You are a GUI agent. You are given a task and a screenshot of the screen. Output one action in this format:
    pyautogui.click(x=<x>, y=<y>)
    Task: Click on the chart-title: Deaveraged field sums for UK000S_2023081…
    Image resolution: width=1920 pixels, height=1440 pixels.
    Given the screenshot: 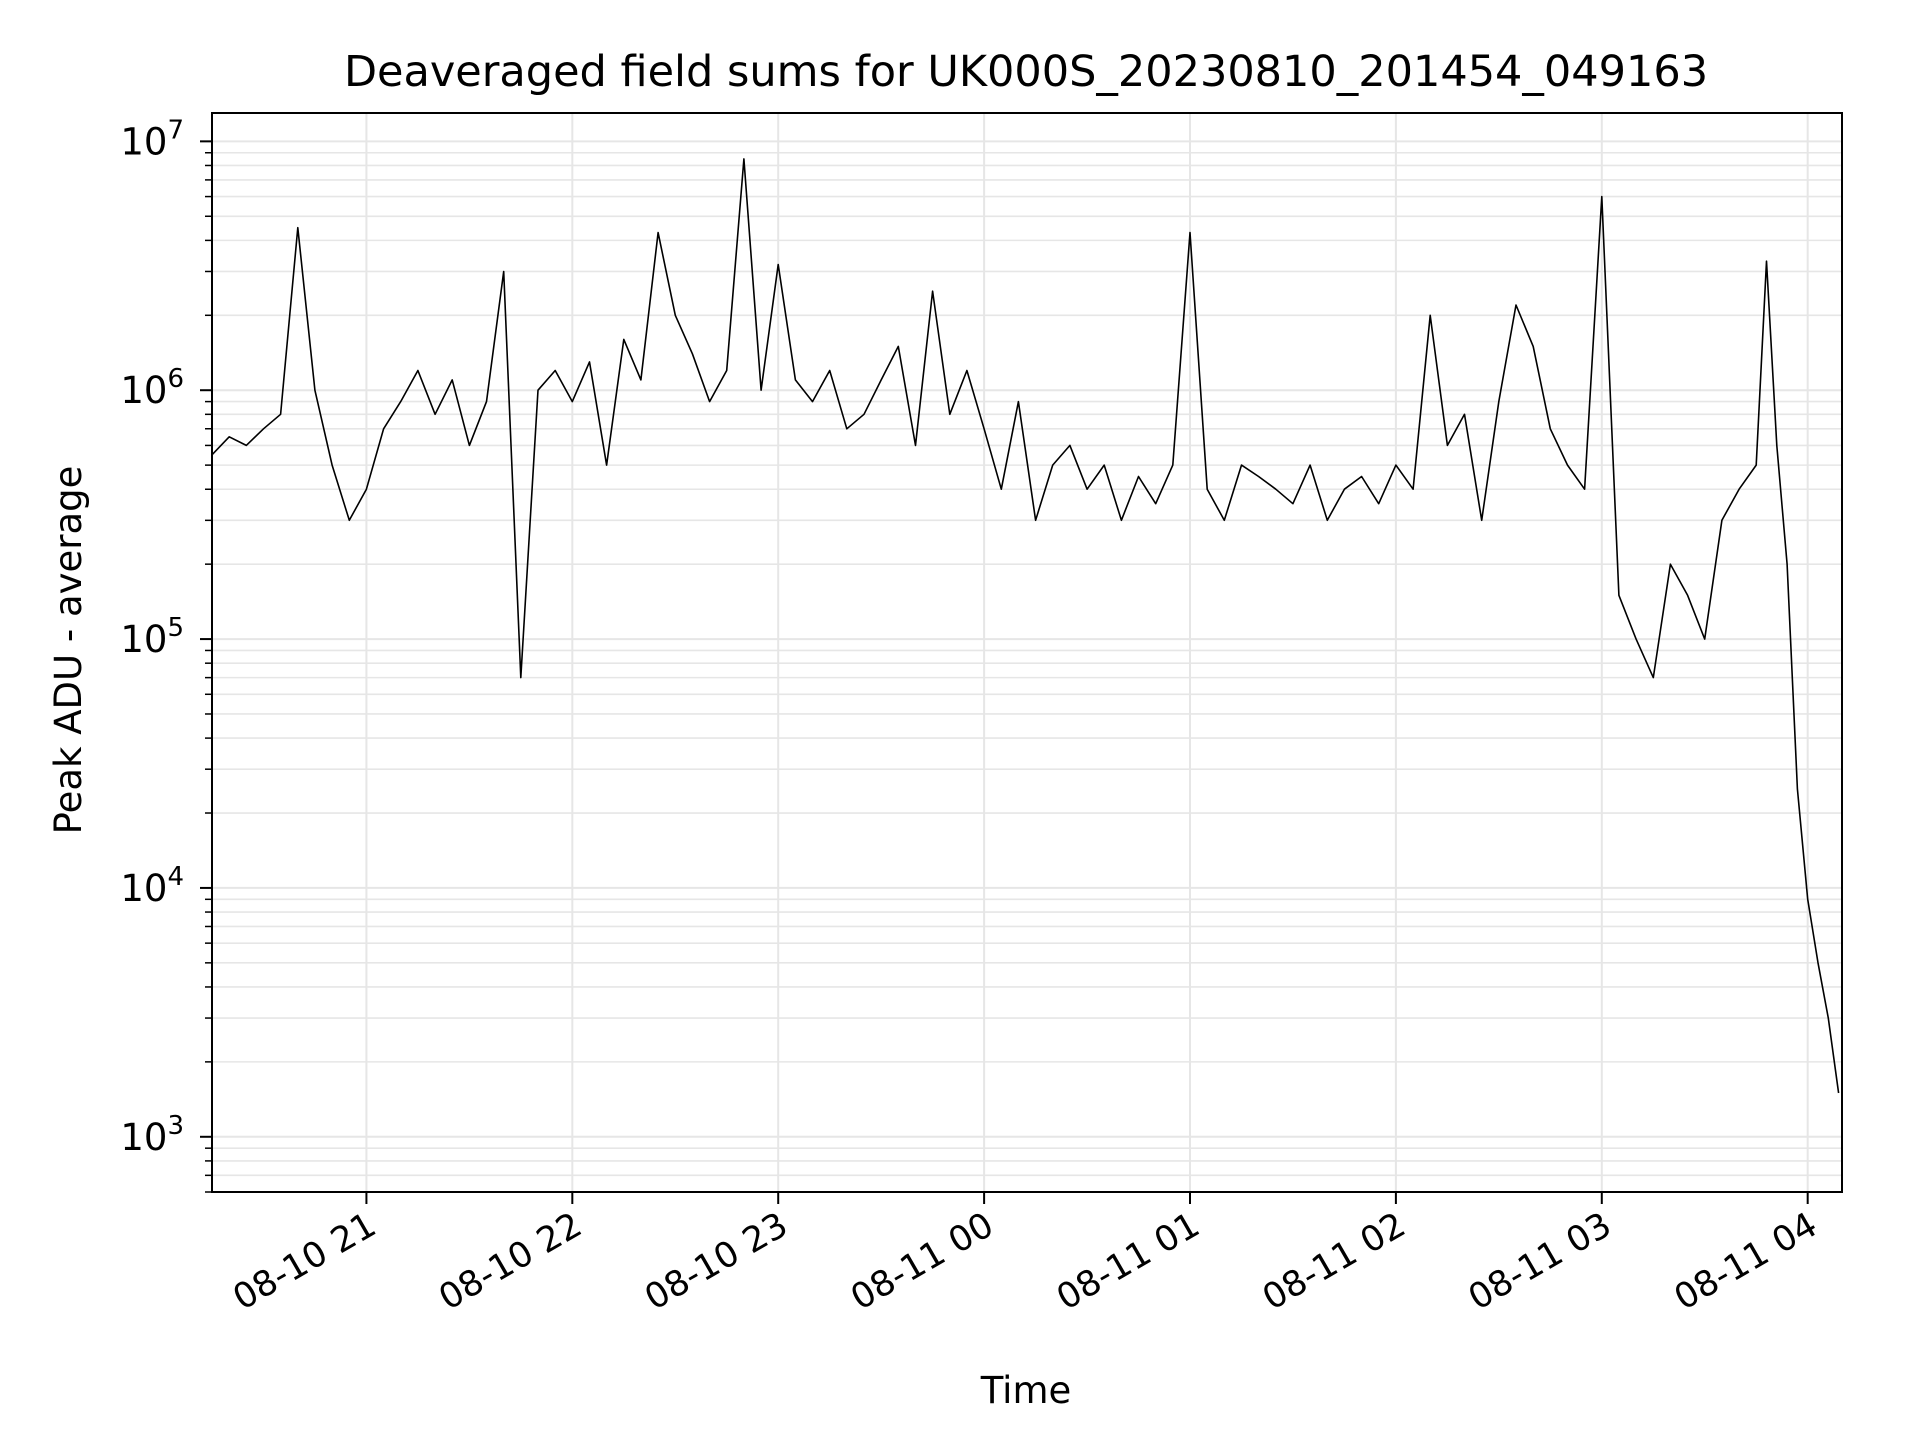 What is the action you would take?
    pyautogui.click(x=1026, y=72)
    